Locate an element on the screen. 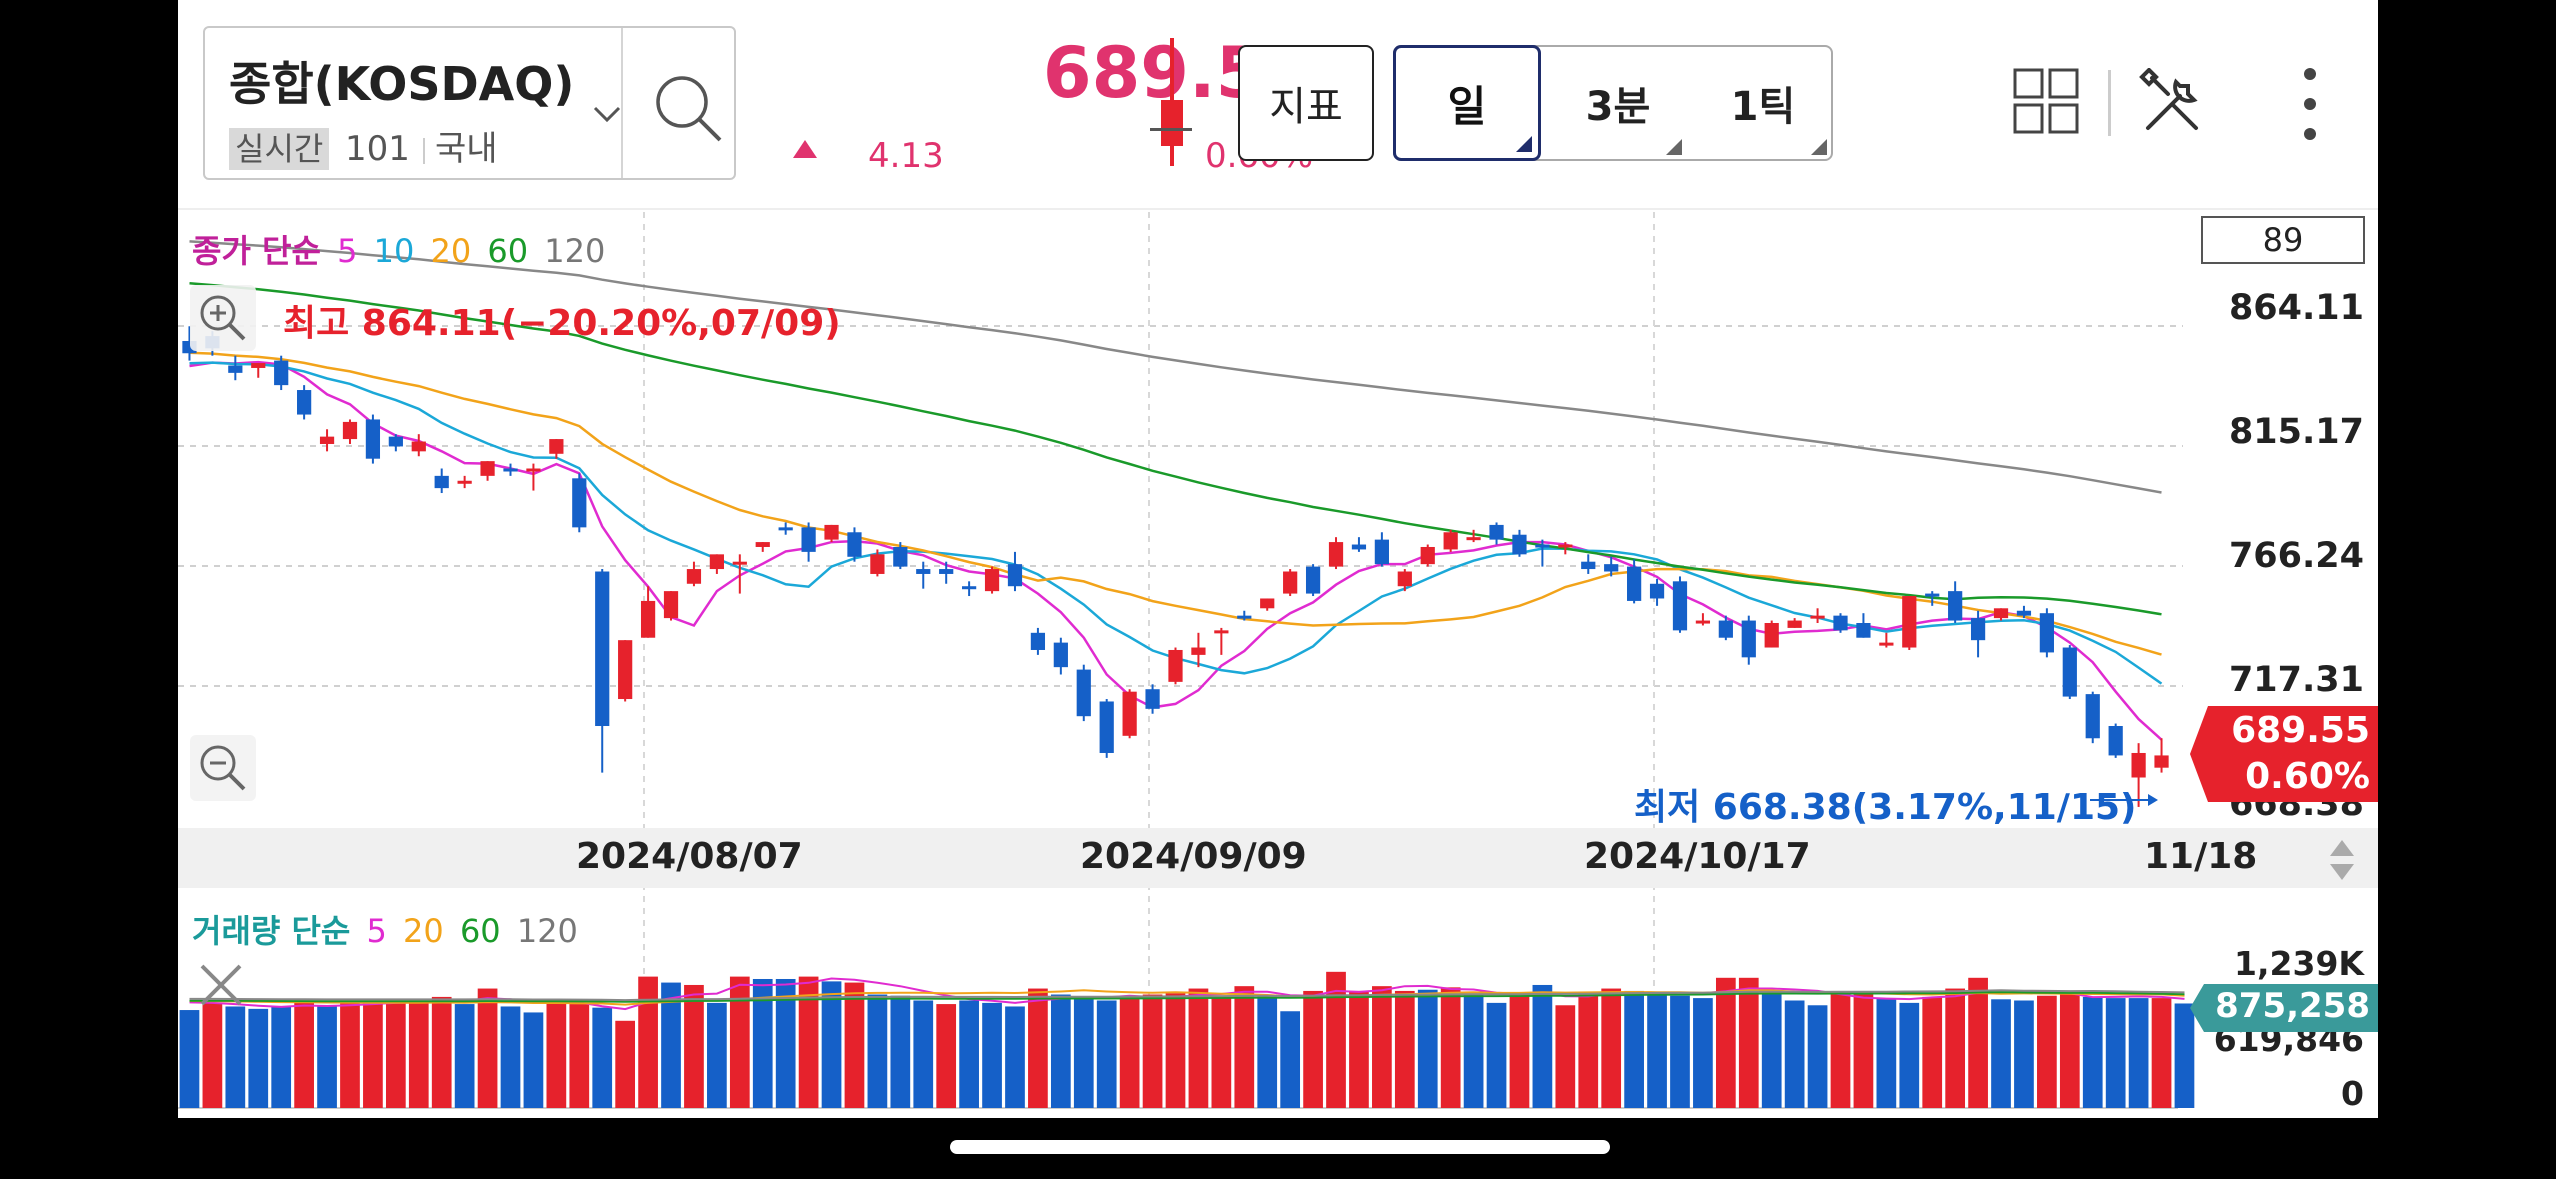  period-3min-button: 3분 is located at coordinates (1618, 103).